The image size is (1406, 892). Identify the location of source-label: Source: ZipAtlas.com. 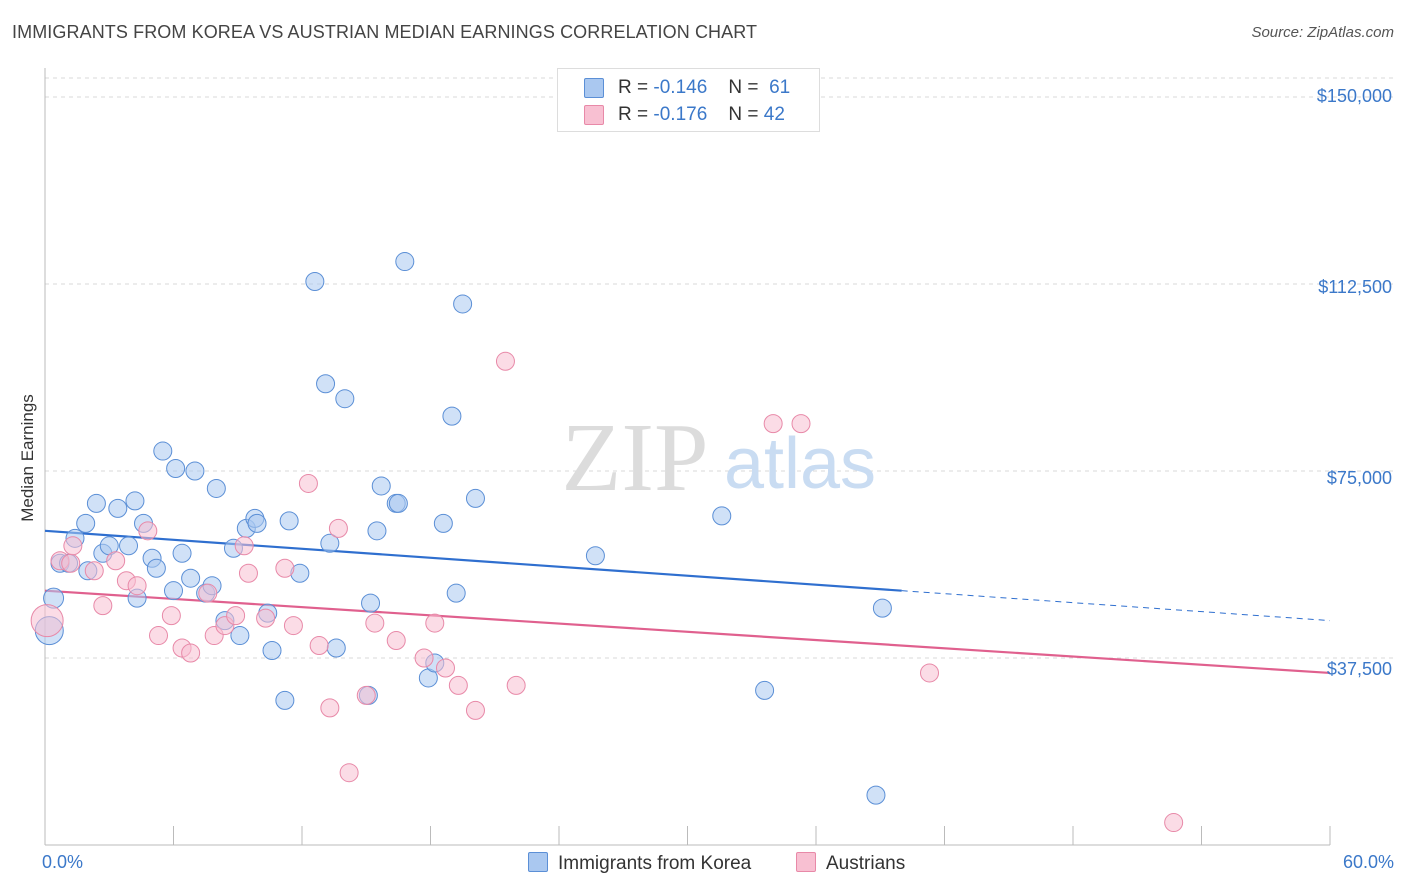
(1322, 32).